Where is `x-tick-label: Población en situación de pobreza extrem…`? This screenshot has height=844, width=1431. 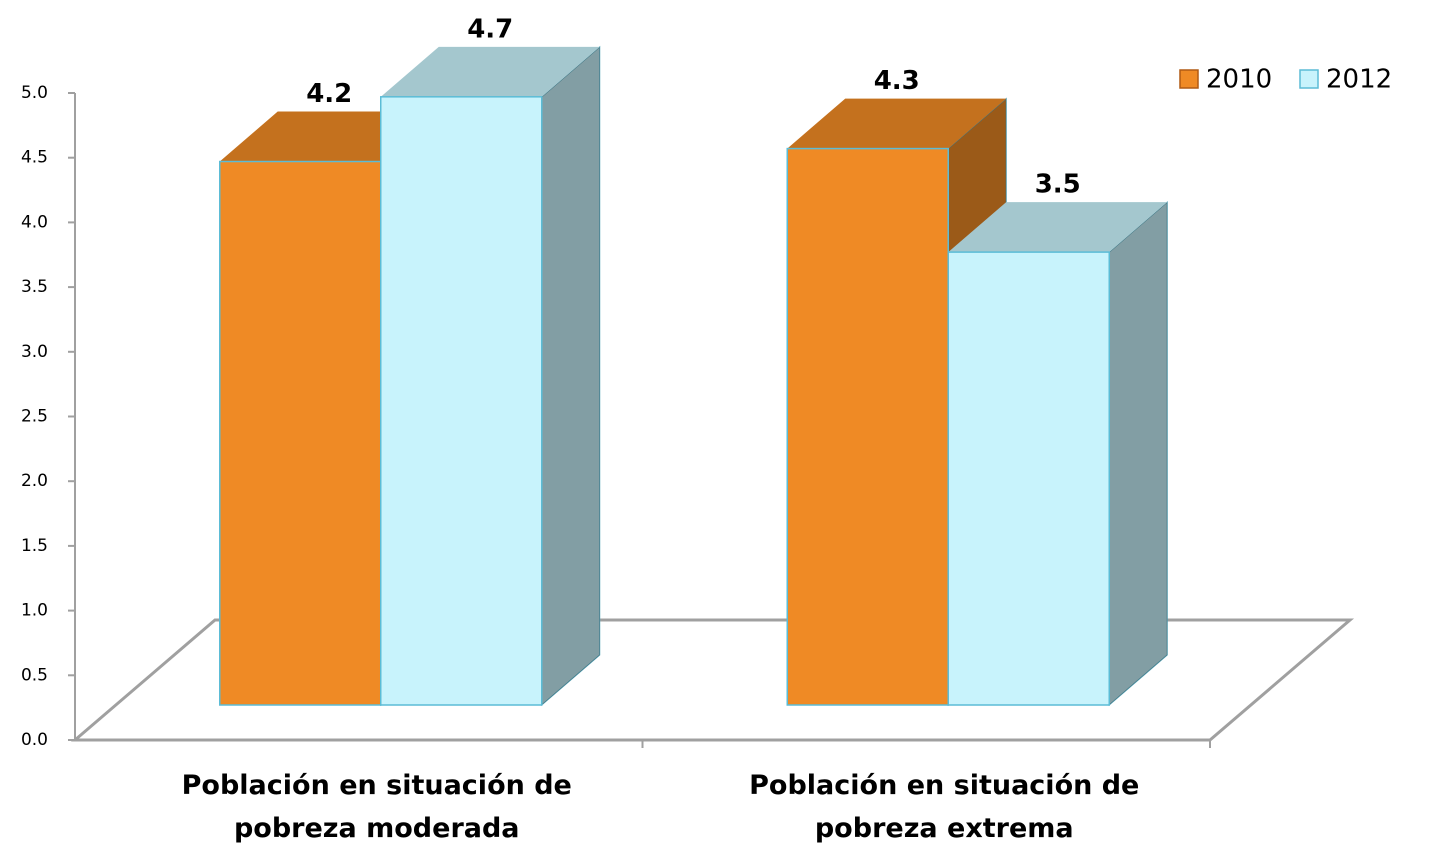 x-tick-label: Población en situación de pobreza extrem… is located at coordinates (944, 807).